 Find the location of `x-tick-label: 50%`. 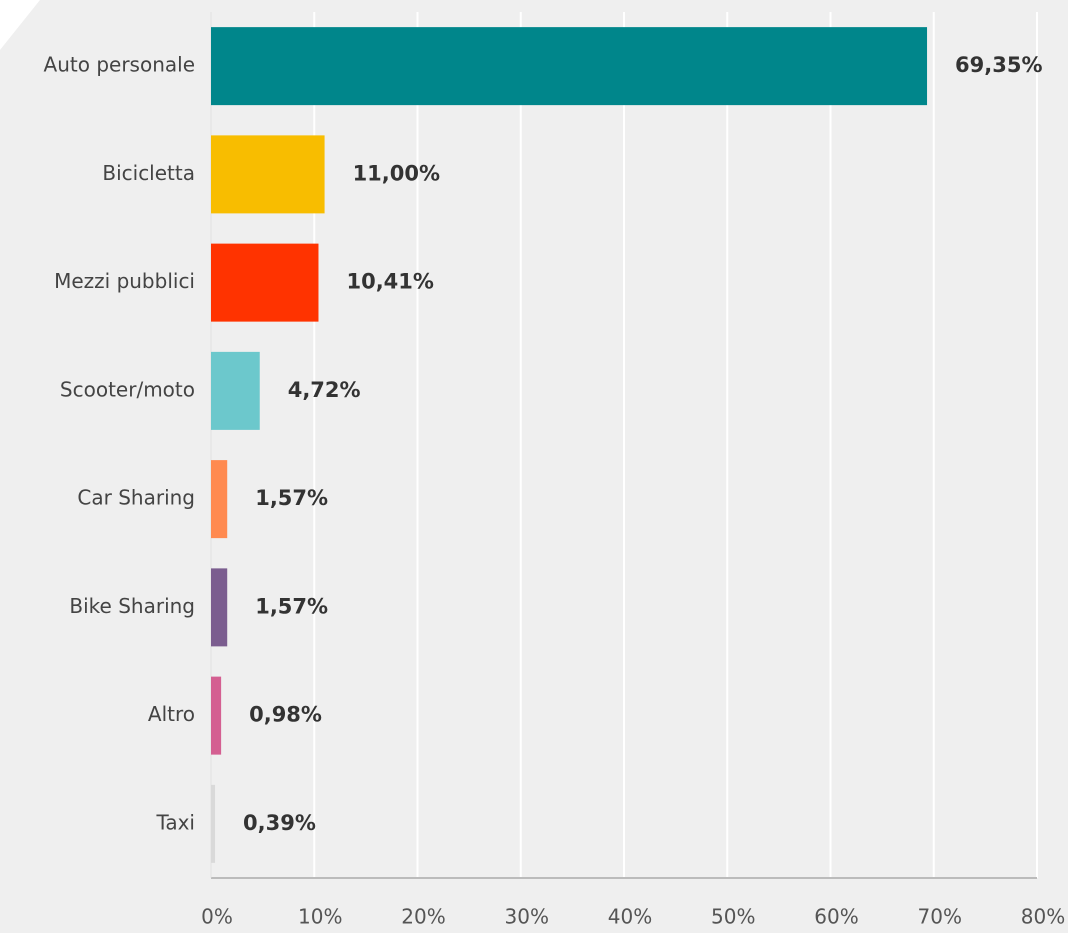

x-tick-label: 50% is located at coordinates (733, 917).